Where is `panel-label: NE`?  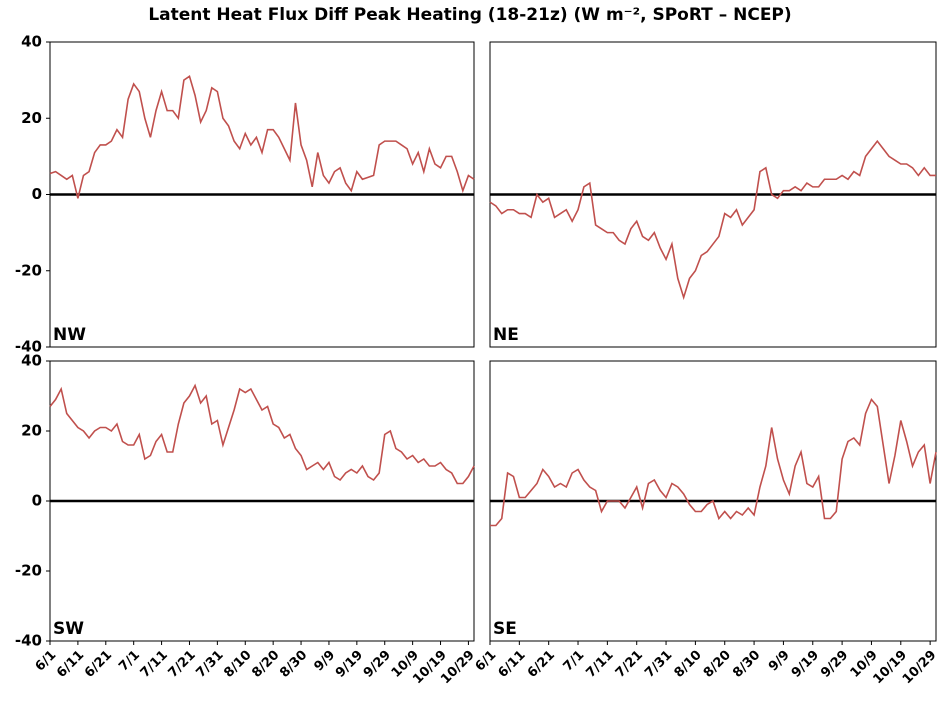
panel-label: NE is located at coordinates (506, 335).